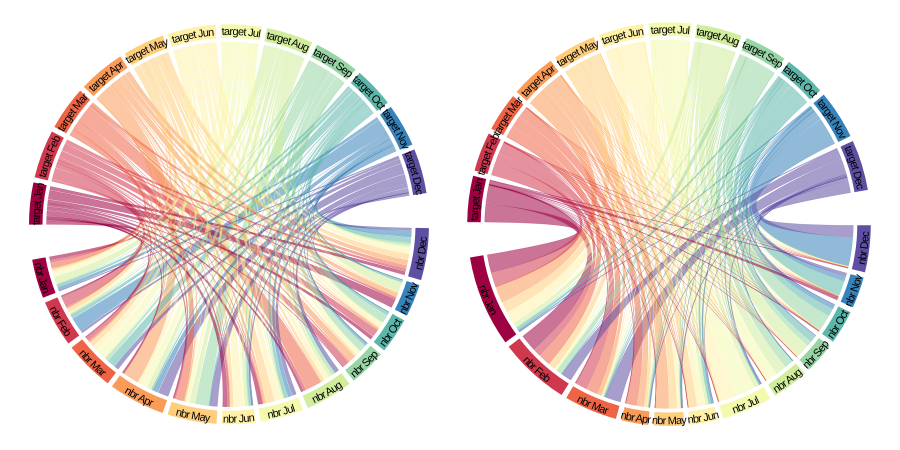 The image size is (900, 450). Describe the element at coordinates (670, 421) in the screenshot. I see `svg-text: nbr May` at that location.